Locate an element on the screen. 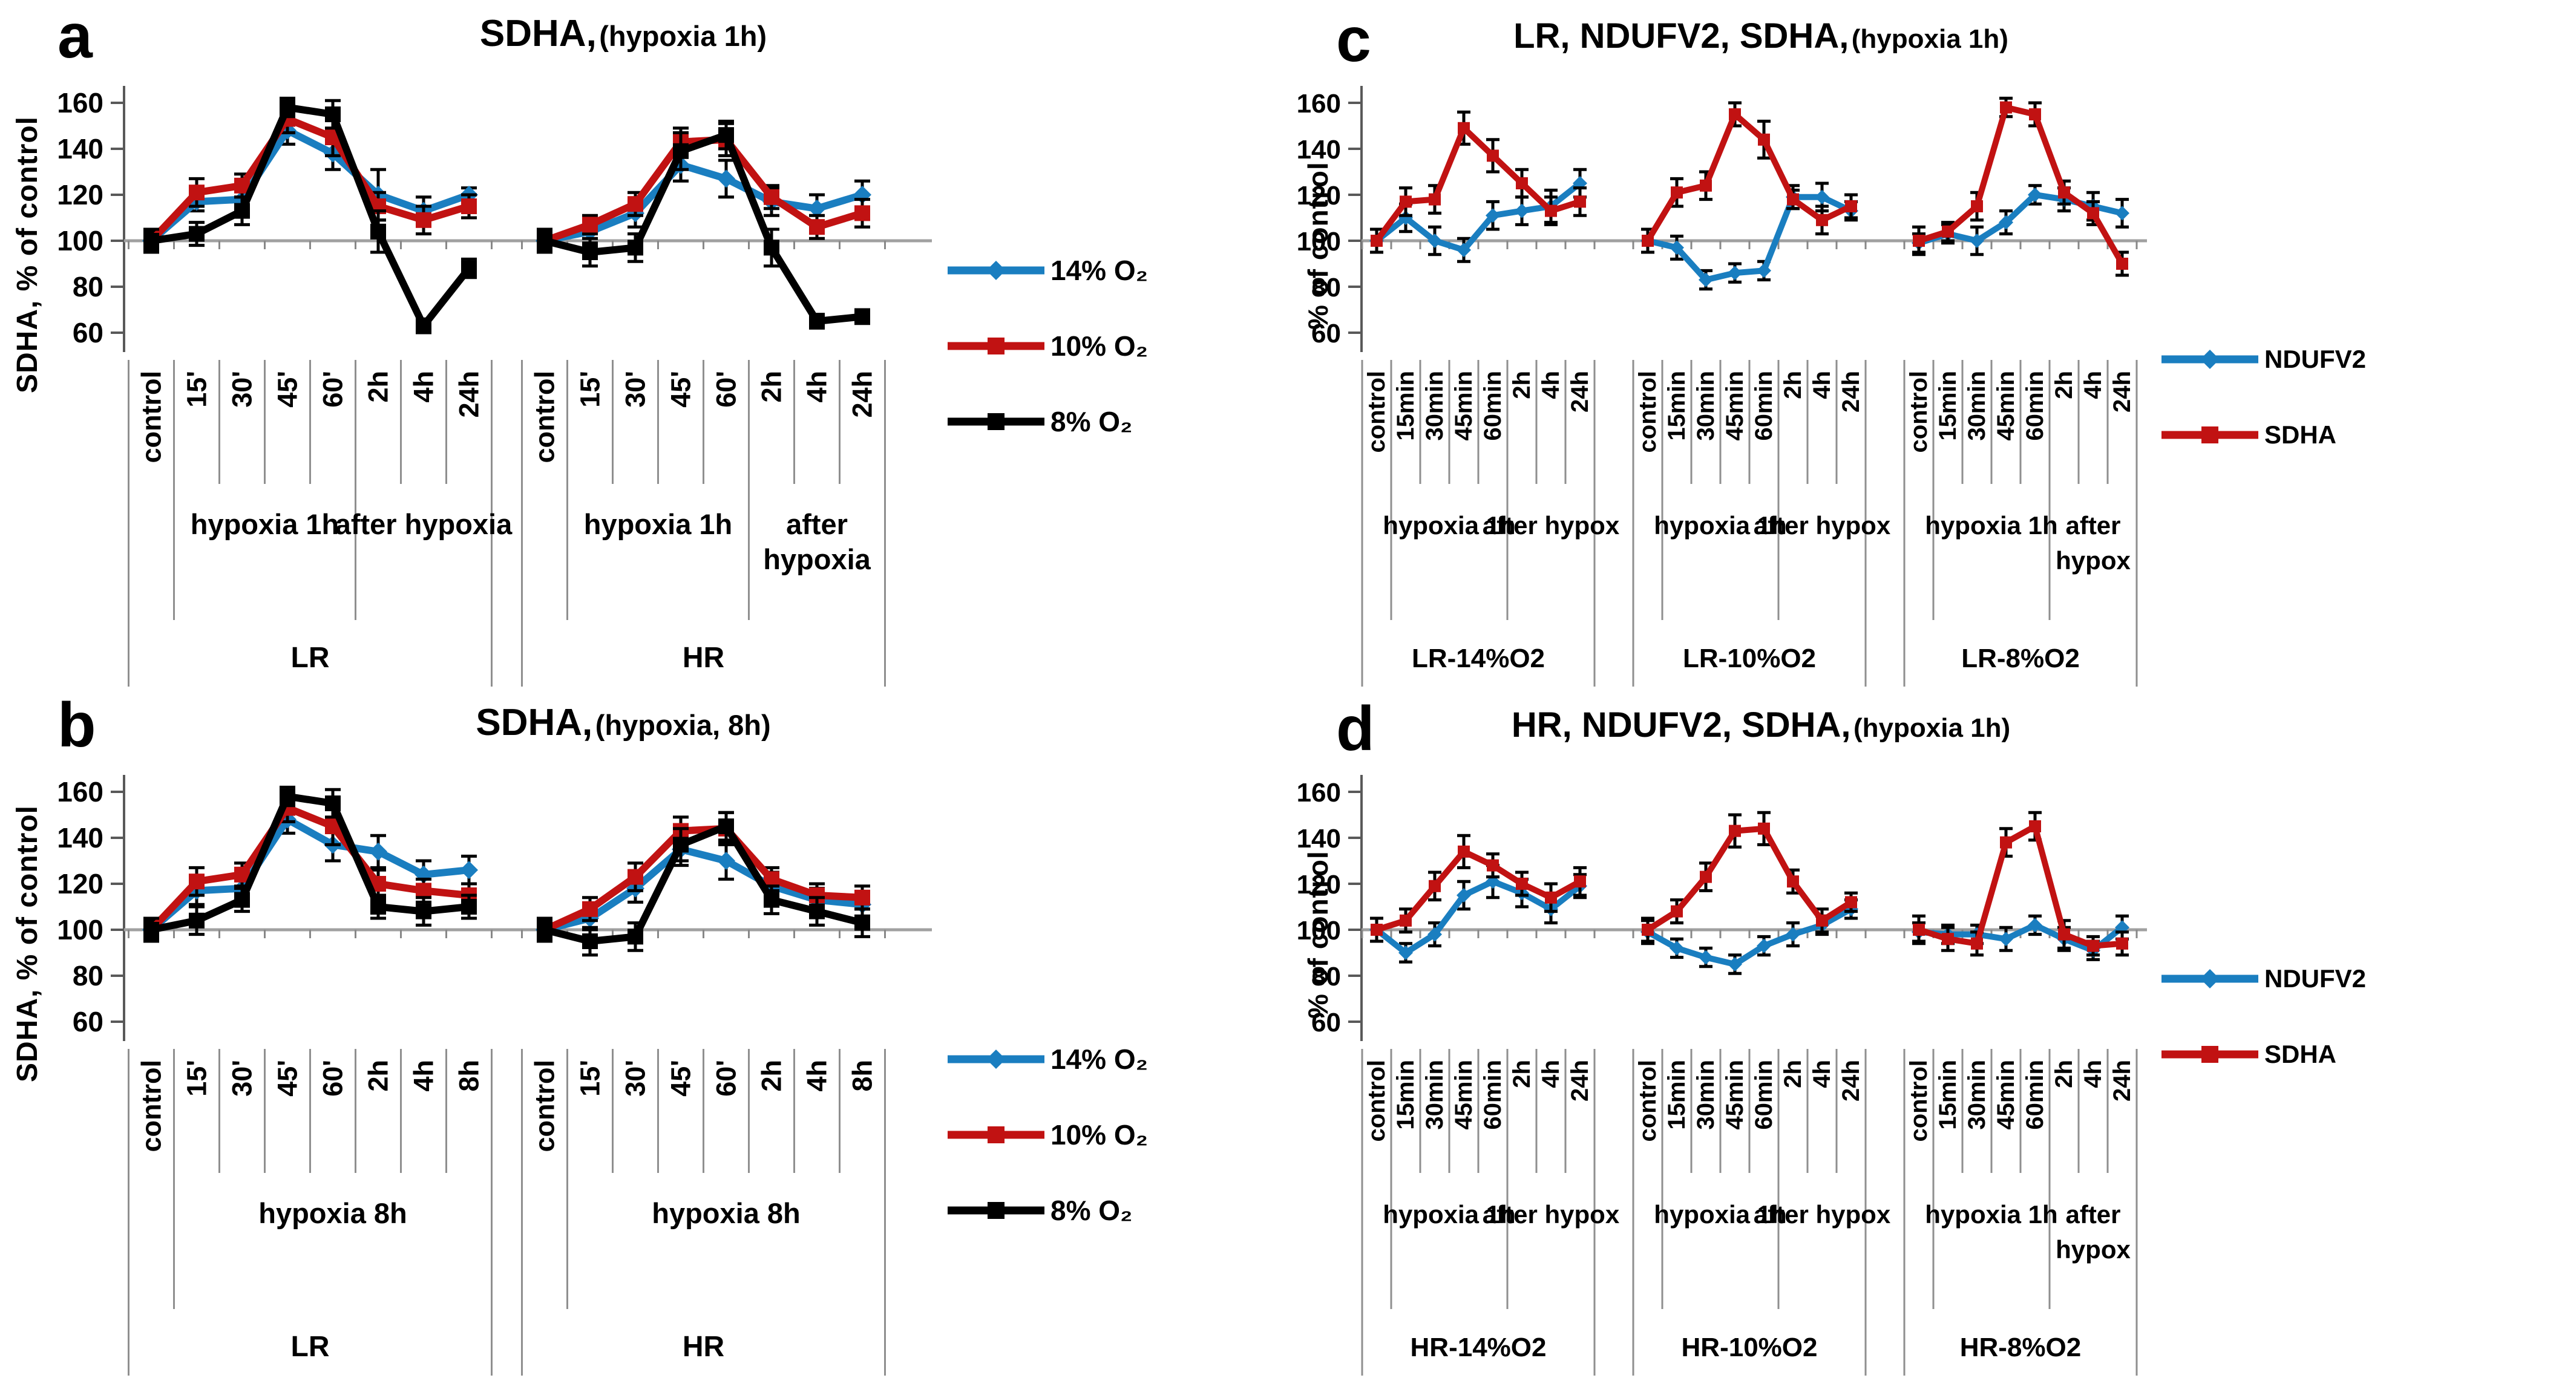 This screenshot has width=2576, height=1378. panel-d-legend-item: NDUFV2 is located at coordinates (2262, 979).